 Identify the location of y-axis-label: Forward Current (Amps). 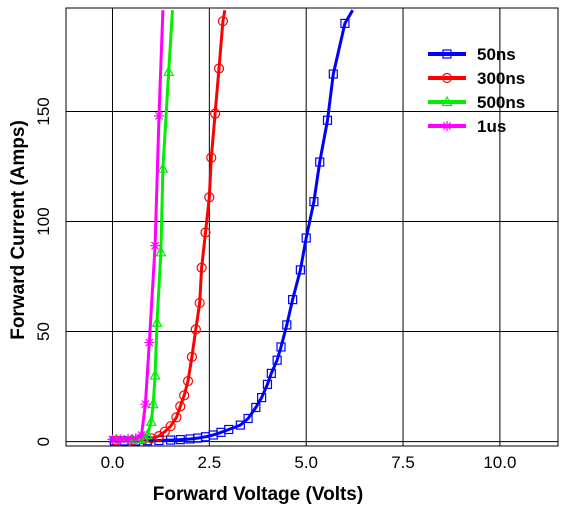
(18, 230).